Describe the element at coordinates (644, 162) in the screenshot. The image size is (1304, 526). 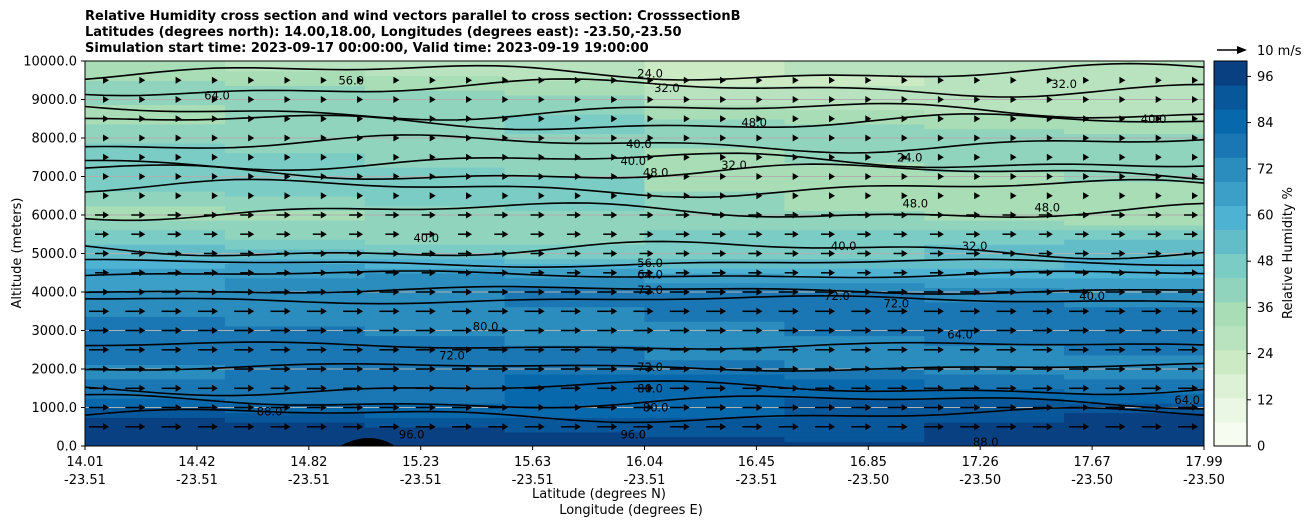
I see `contour-line` at that location.